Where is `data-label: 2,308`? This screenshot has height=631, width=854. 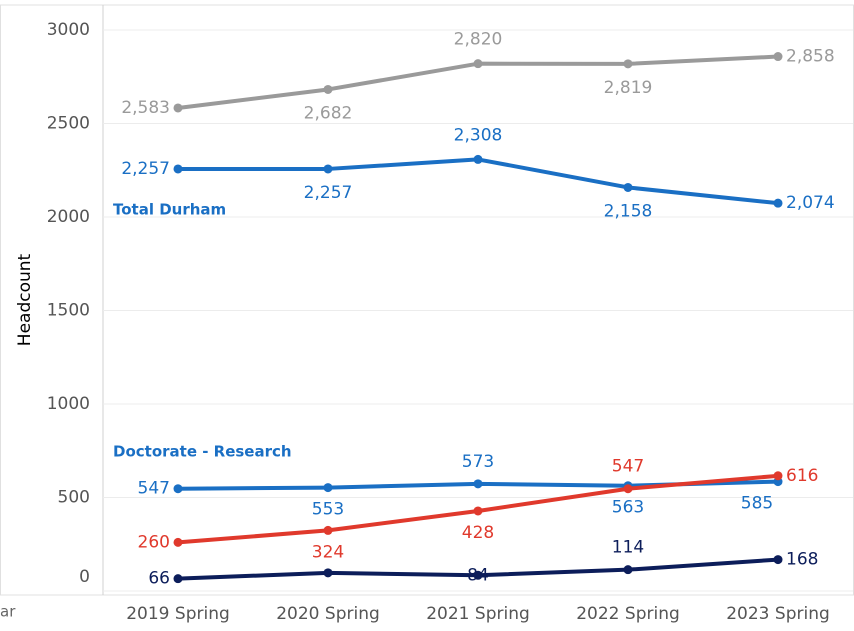 data-label: 2,308 is located at coordinates (478, 135).